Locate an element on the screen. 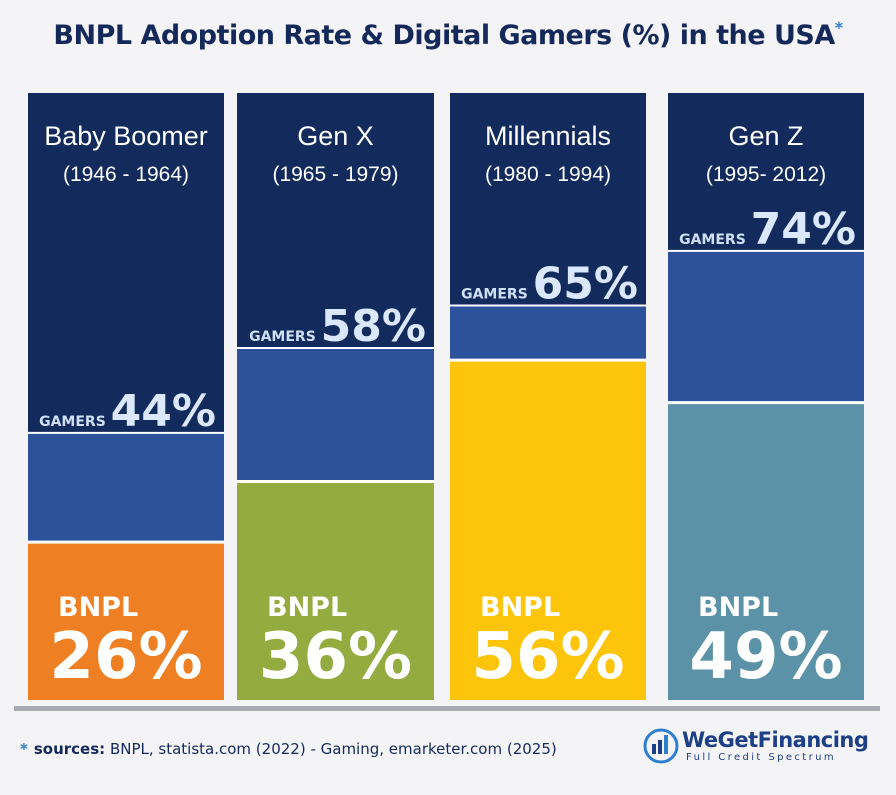 The width and height of the screenshot is (896, 795). logo: WeGetFinancing Full Credit Spectrum is located at coordinates (762, 746).